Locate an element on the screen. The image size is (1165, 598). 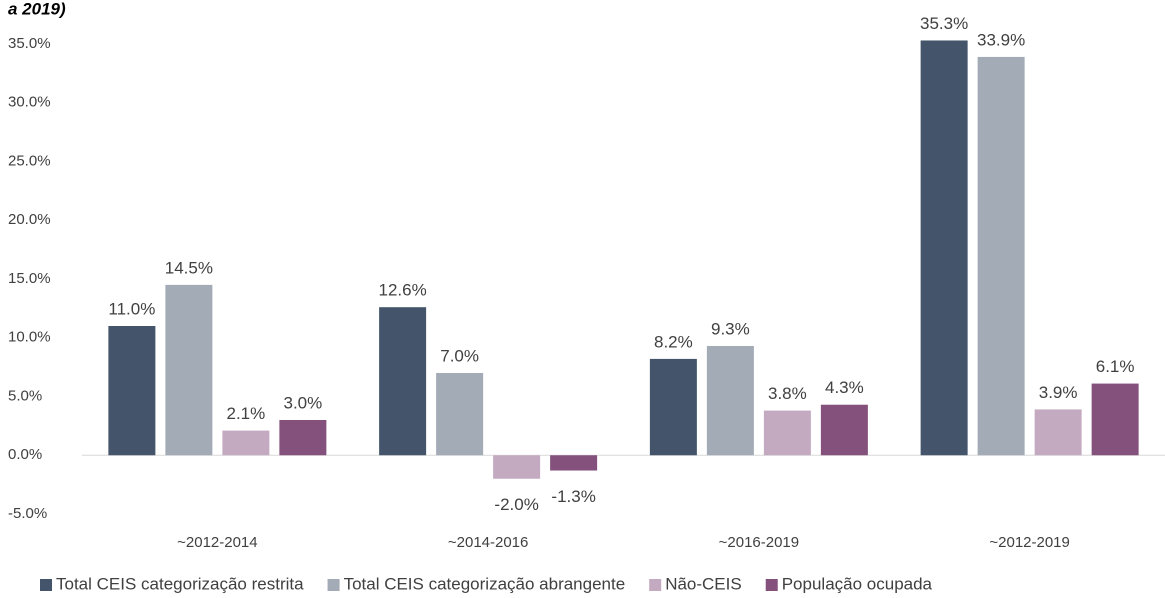
x-tick-label: ~2012-2019 is located at coordinates (1029, 542).